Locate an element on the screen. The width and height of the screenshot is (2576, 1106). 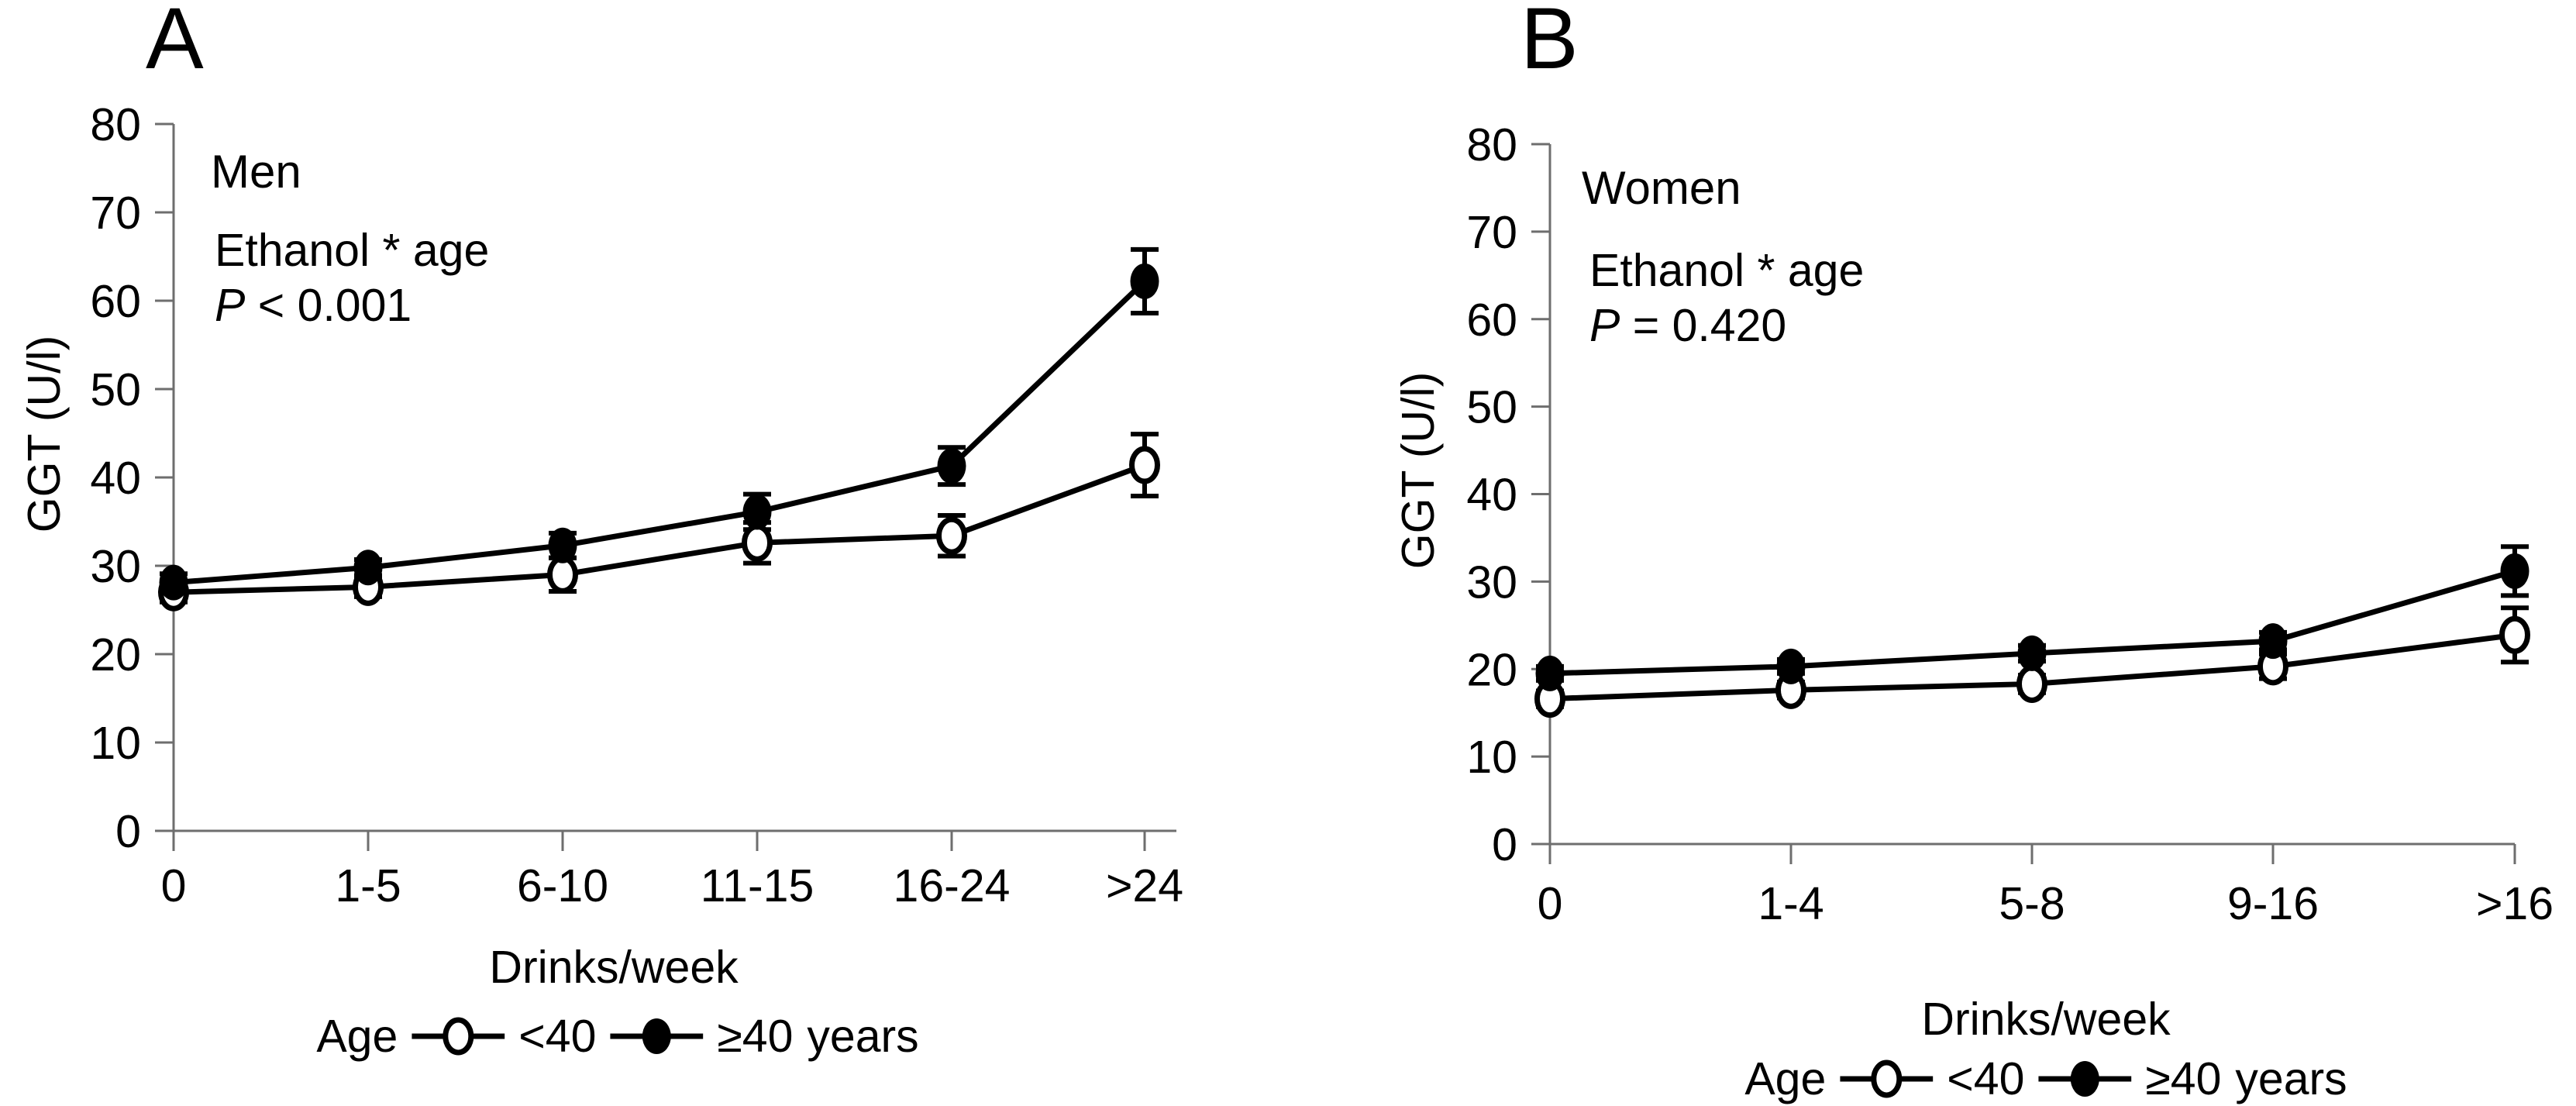
panel-a-group-label: Men is located at coordinates (256, 172).